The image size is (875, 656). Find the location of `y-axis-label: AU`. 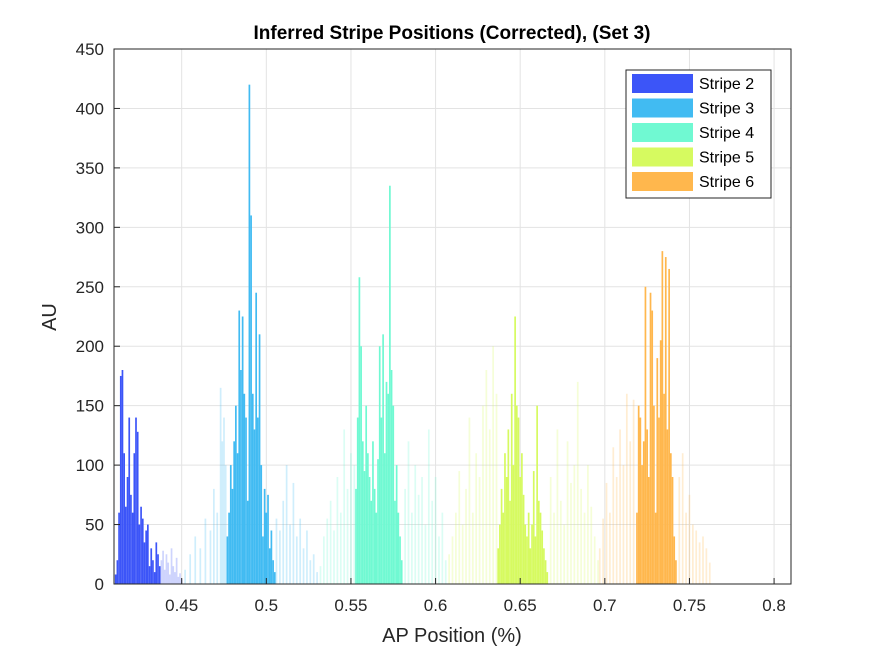

y-axis-label: AU is located at coordinates (50, 317).